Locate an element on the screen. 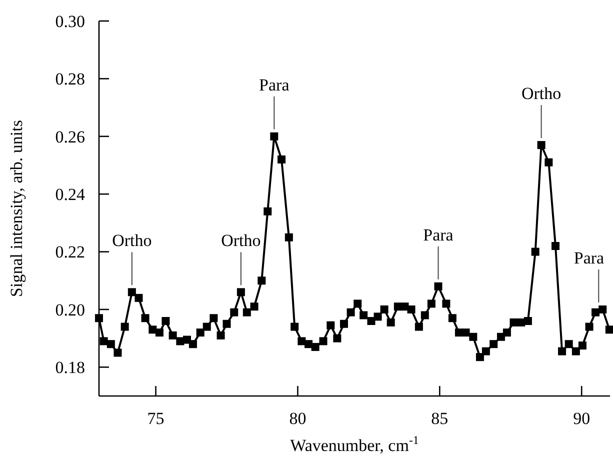 This screenshot has width=613, height=457. y-tick-label: 0.24 is located at coordinates (70, 194).